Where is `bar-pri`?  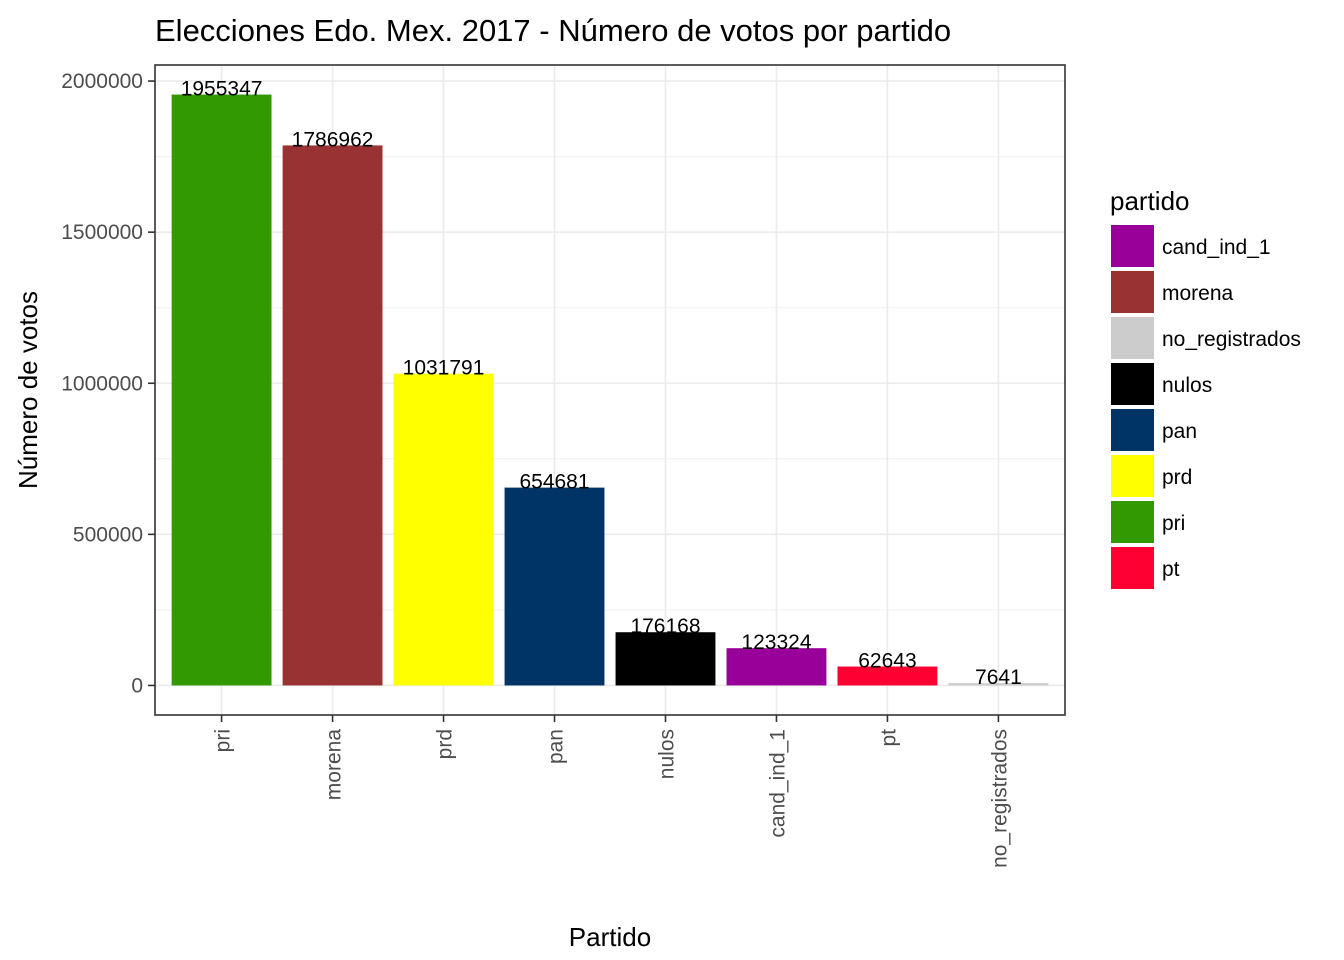
bar-pri is located at coordinates (221, 390).